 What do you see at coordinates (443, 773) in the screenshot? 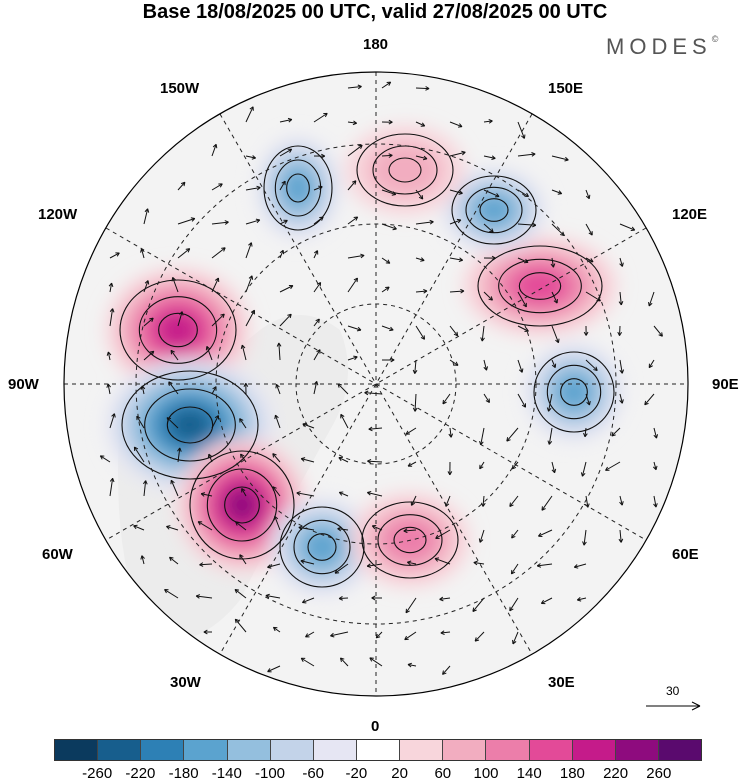
I see `colorbar-tick-label: 60` at bounding box center [443, 773].